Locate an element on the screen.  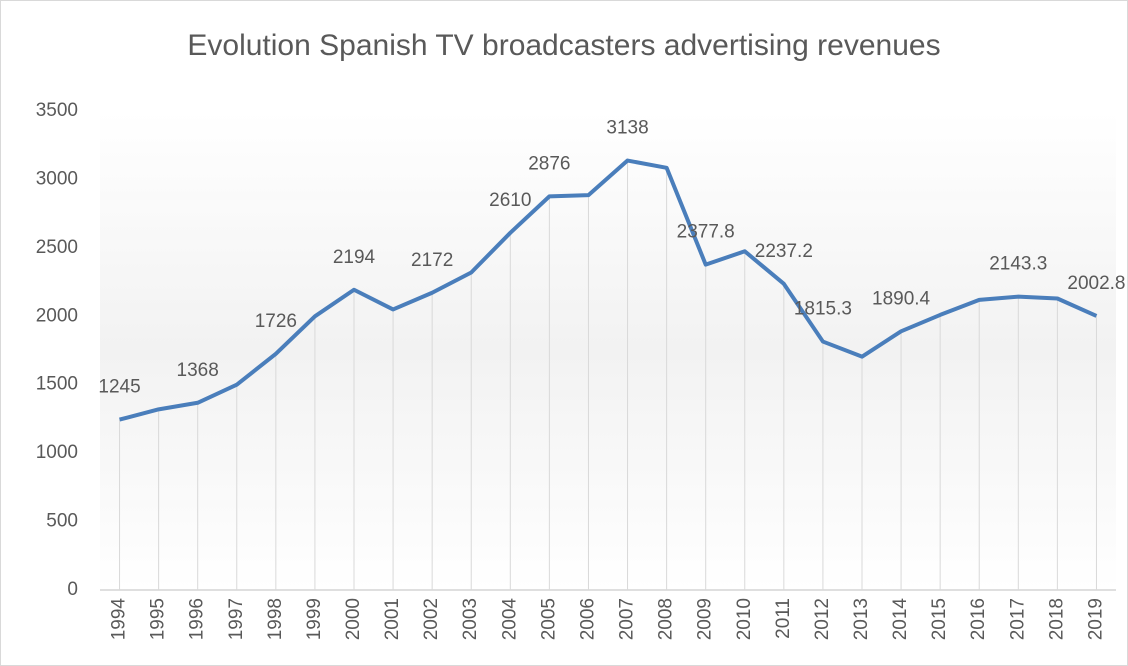
x-tick-label: 1996 is located at coordinates (197, 619).